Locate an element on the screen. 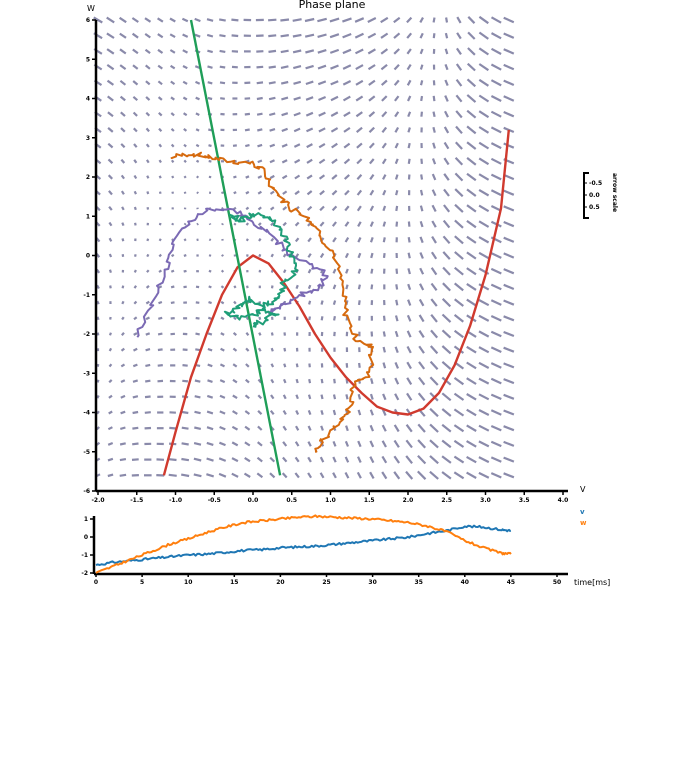  time-y-tick-label: 0 is located at coordinates (86, 537).